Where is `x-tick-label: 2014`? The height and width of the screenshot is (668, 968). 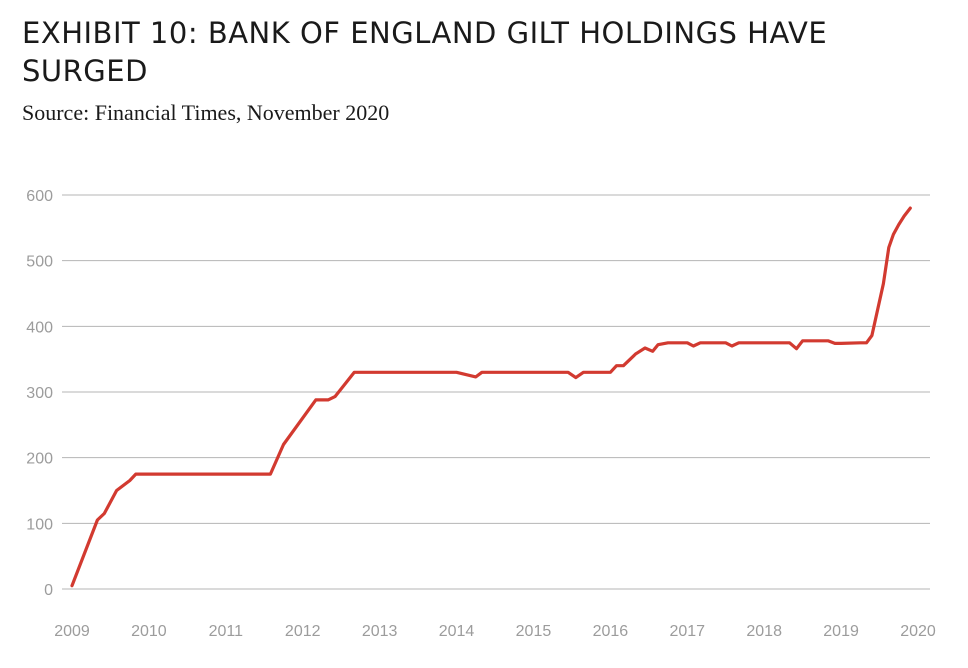
x-tick-label: 2014 is located at coordinates (457, 631).